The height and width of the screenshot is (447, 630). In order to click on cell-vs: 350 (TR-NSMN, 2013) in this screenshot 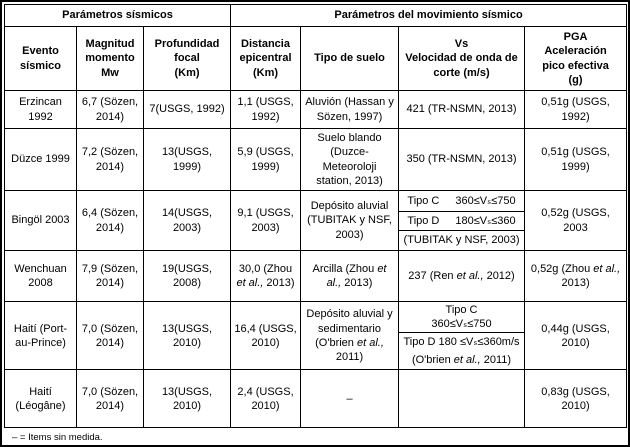, I will do `click(462, 159)`.